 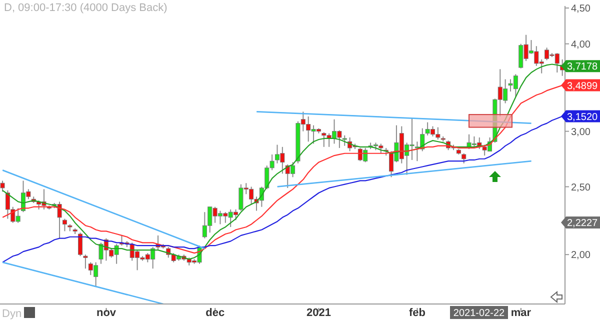 I want to click on text: 2021-02-22, so click(x=479, y=313).